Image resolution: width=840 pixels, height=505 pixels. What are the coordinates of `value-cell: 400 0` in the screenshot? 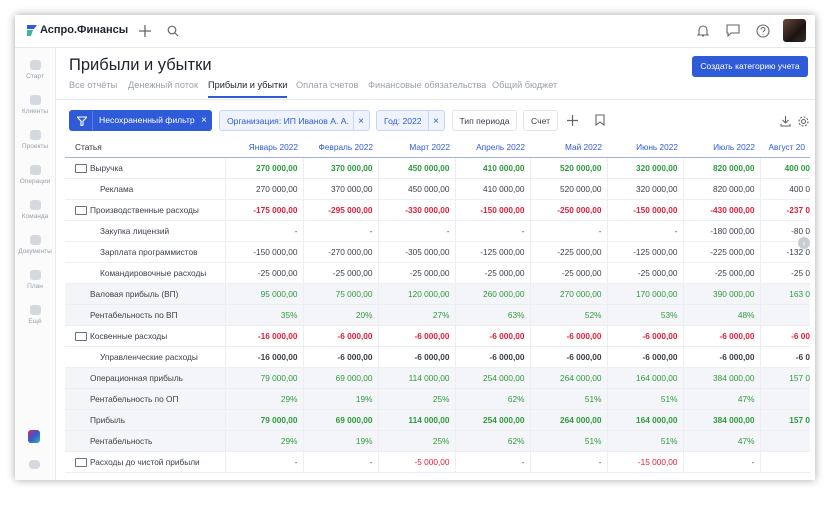 It's located at (784, 189).